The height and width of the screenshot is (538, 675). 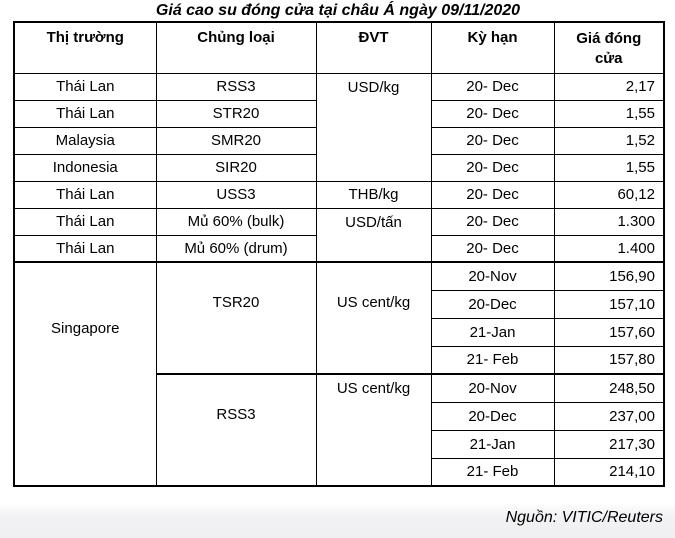 I want to click on table-row: Indonesia SIR20 20- Dec 1,55, so click(x=339, y=167).